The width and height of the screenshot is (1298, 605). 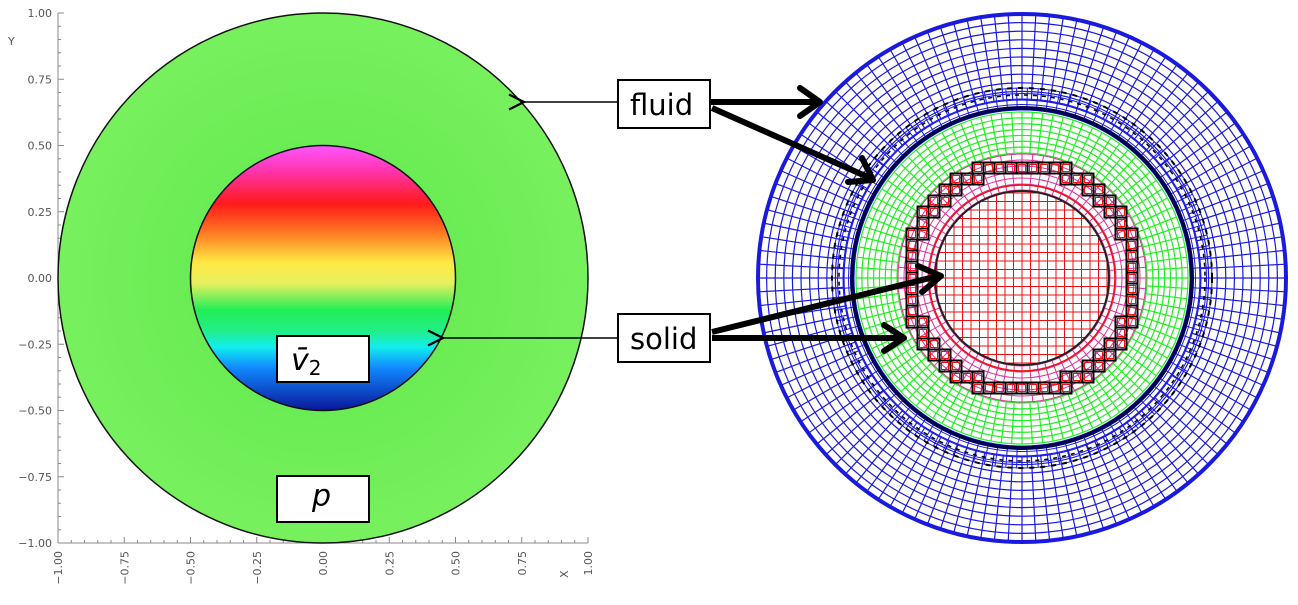 I want to click on y-tick-label: 0.75, so click(x=40, y=79).